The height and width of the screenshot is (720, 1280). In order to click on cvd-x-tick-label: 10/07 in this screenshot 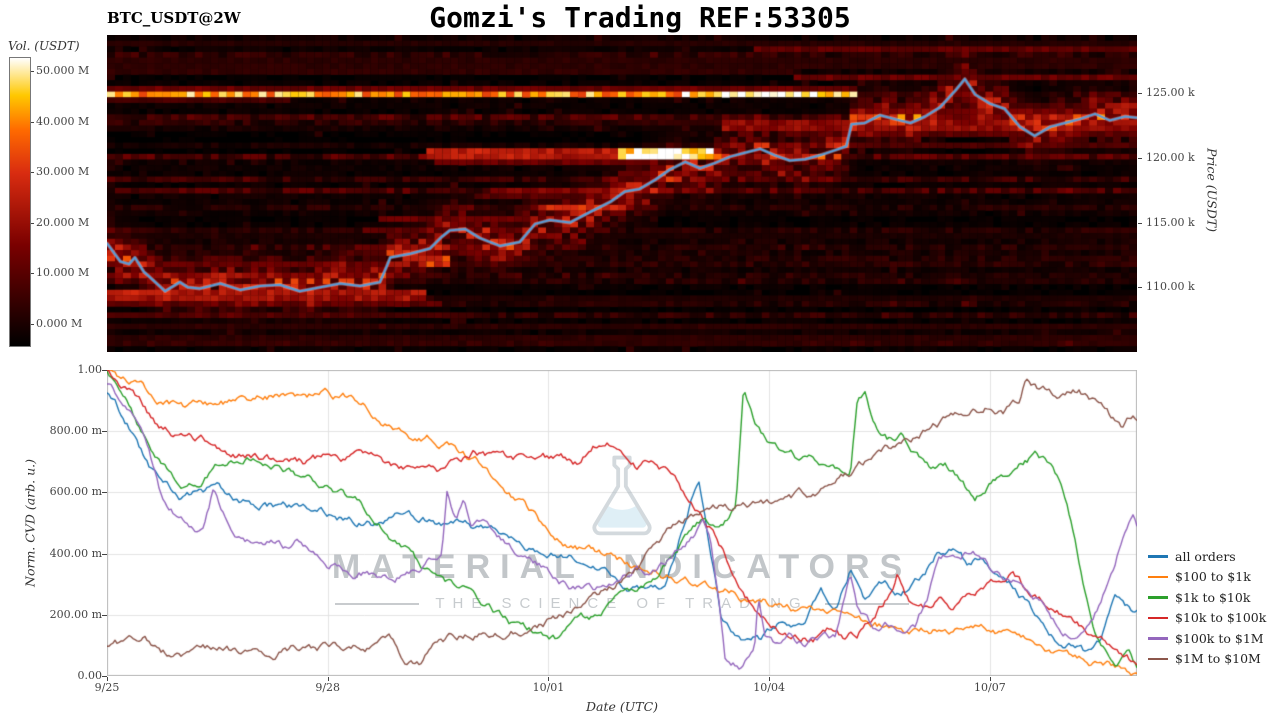, I will do `click(989, 687)`.